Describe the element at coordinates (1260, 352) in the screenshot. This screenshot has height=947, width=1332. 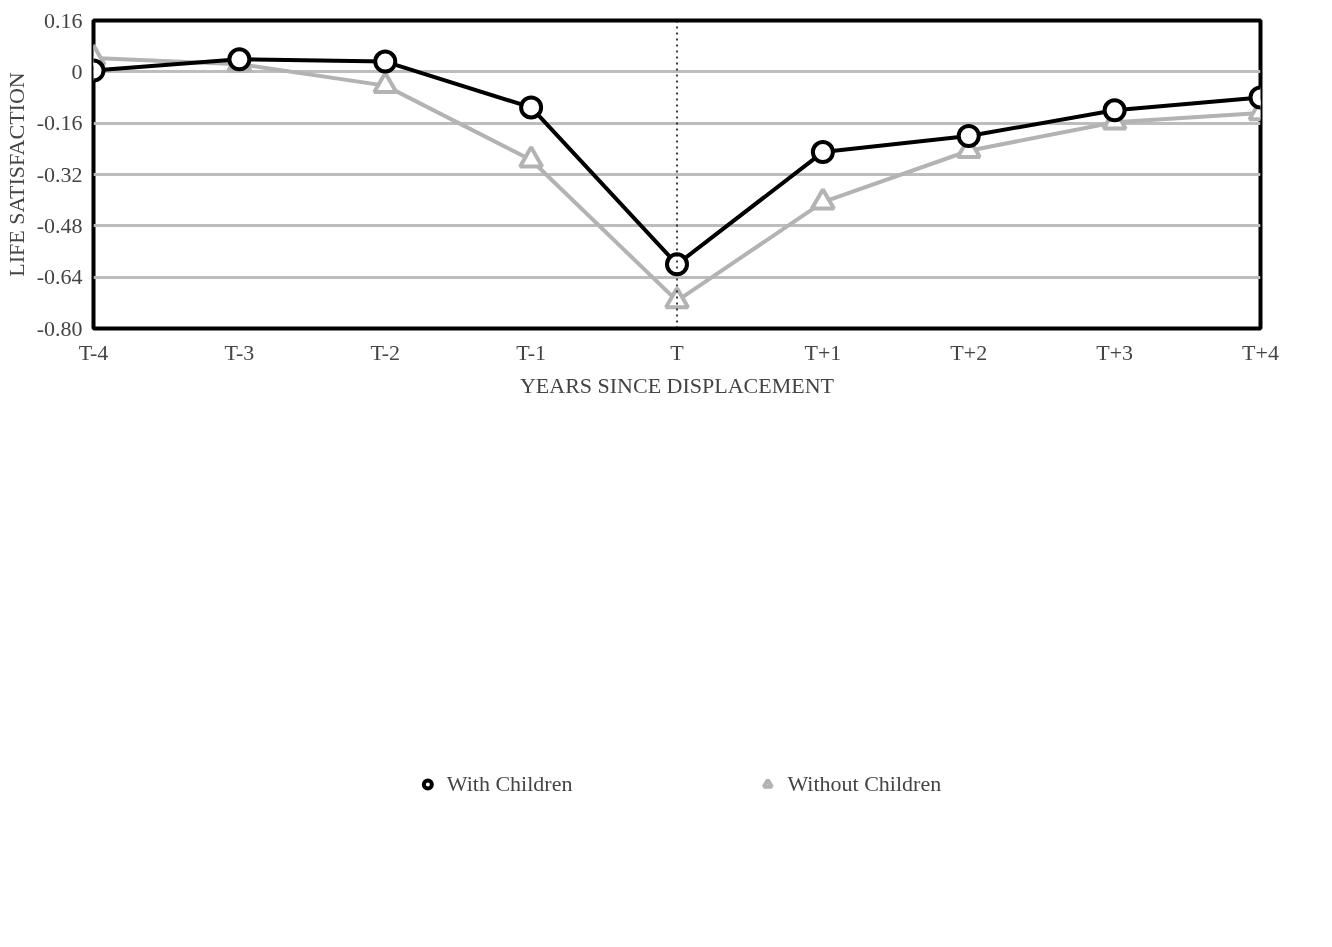
I see `x-tick-label: T+4` at that location.